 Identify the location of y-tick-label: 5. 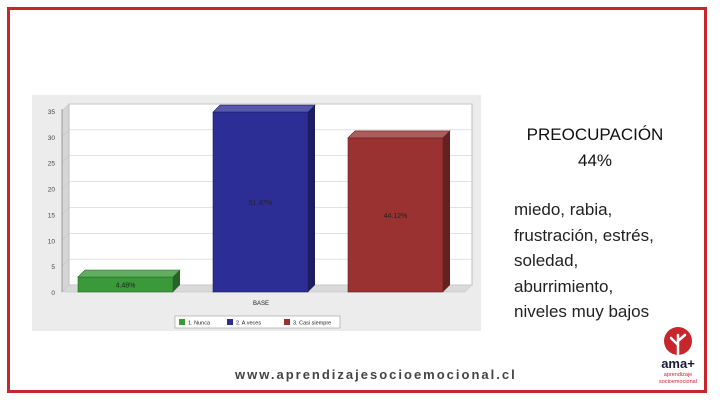
(53, 267).